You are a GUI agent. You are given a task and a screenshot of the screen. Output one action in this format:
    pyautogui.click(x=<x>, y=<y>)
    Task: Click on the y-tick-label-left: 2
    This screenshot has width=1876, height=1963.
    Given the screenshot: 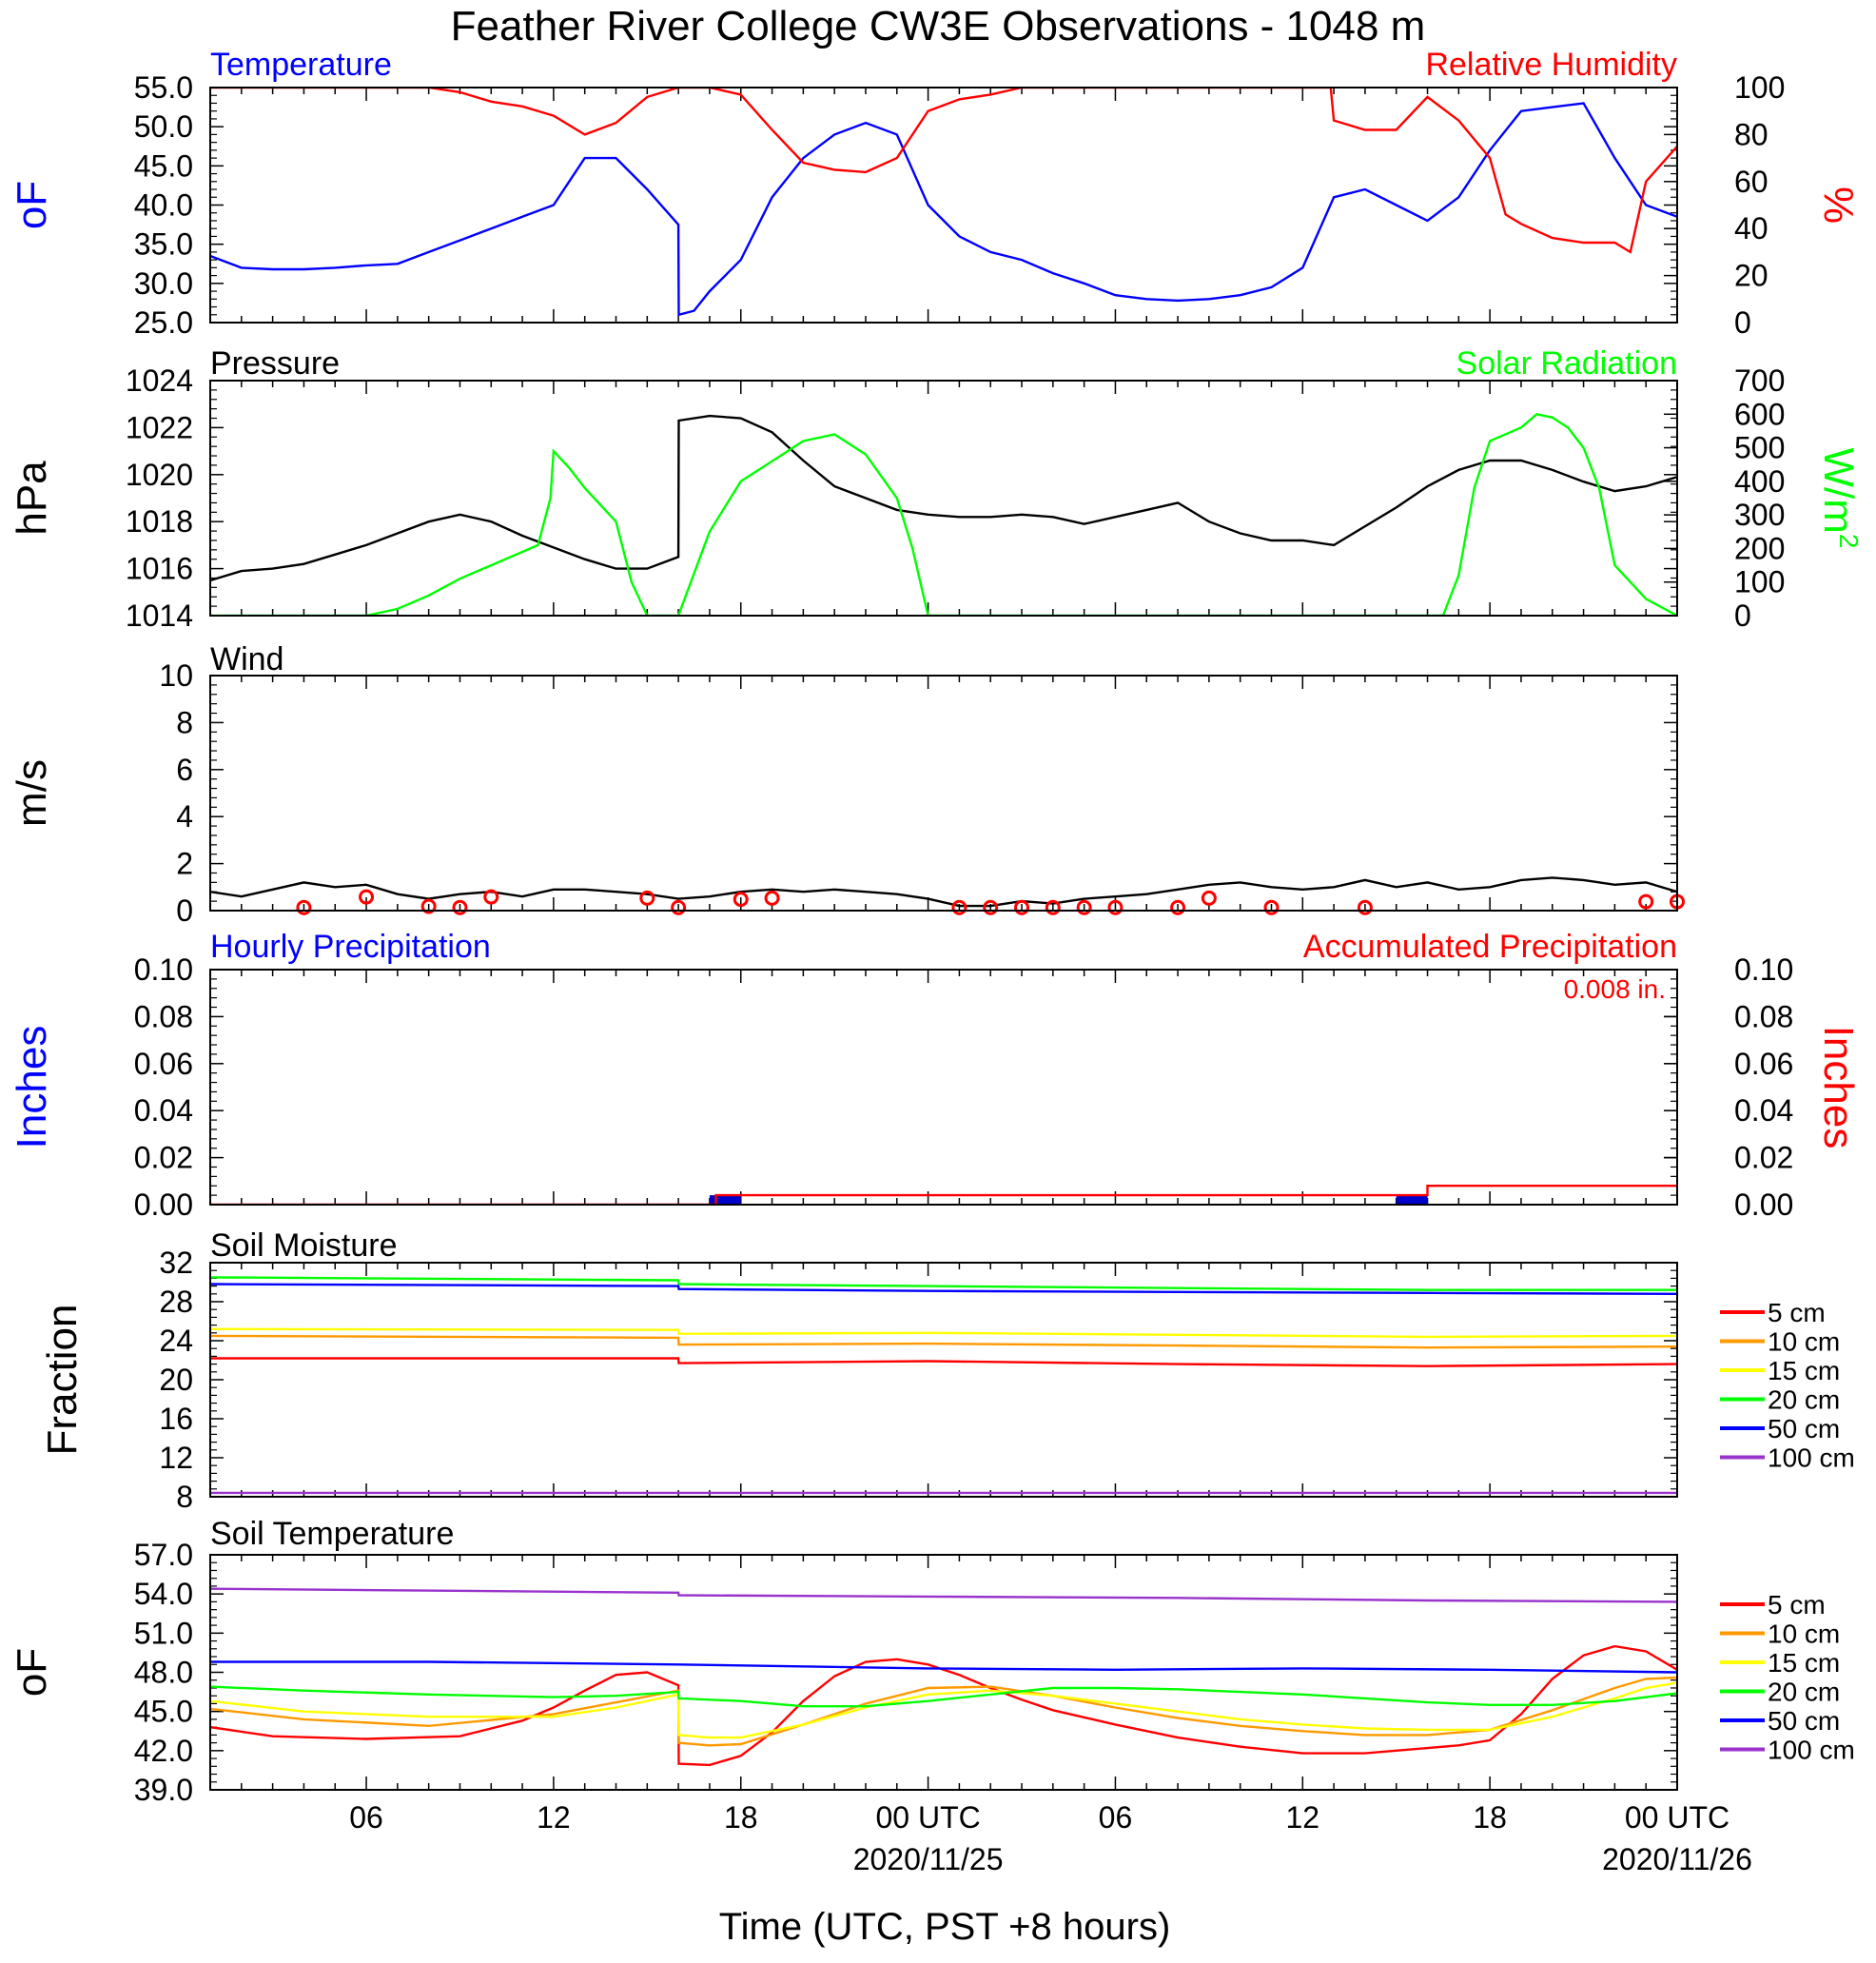 What is the action you would take?
    pyautogui.click(x=184, y=864)
    